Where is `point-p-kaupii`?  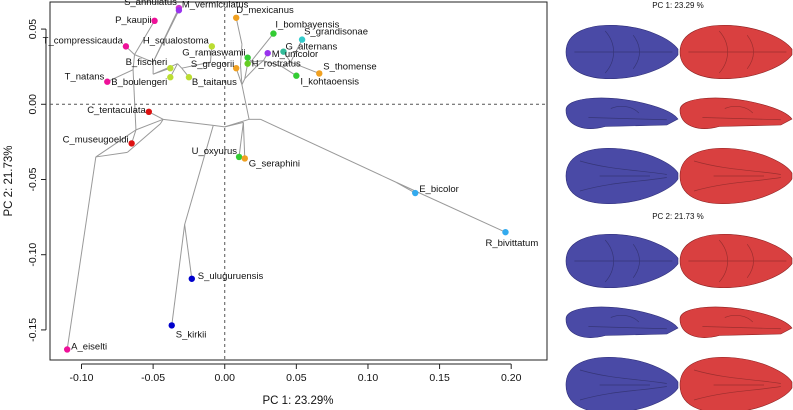 point-p-kaupii is located at coordinates (154, 21).